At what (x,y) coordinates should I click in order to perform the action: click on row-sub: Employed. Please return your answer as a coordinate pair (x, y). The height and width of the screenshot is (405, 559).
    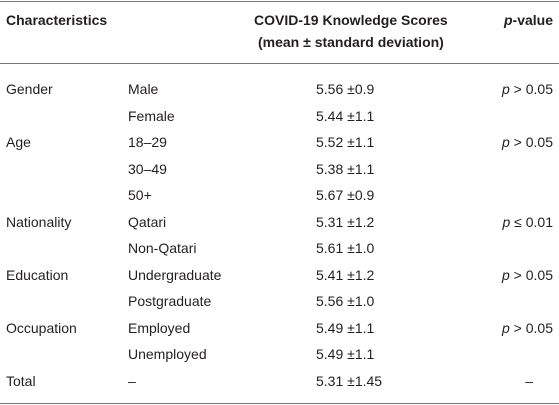
    Looking at the image, I should click on (159, 327).